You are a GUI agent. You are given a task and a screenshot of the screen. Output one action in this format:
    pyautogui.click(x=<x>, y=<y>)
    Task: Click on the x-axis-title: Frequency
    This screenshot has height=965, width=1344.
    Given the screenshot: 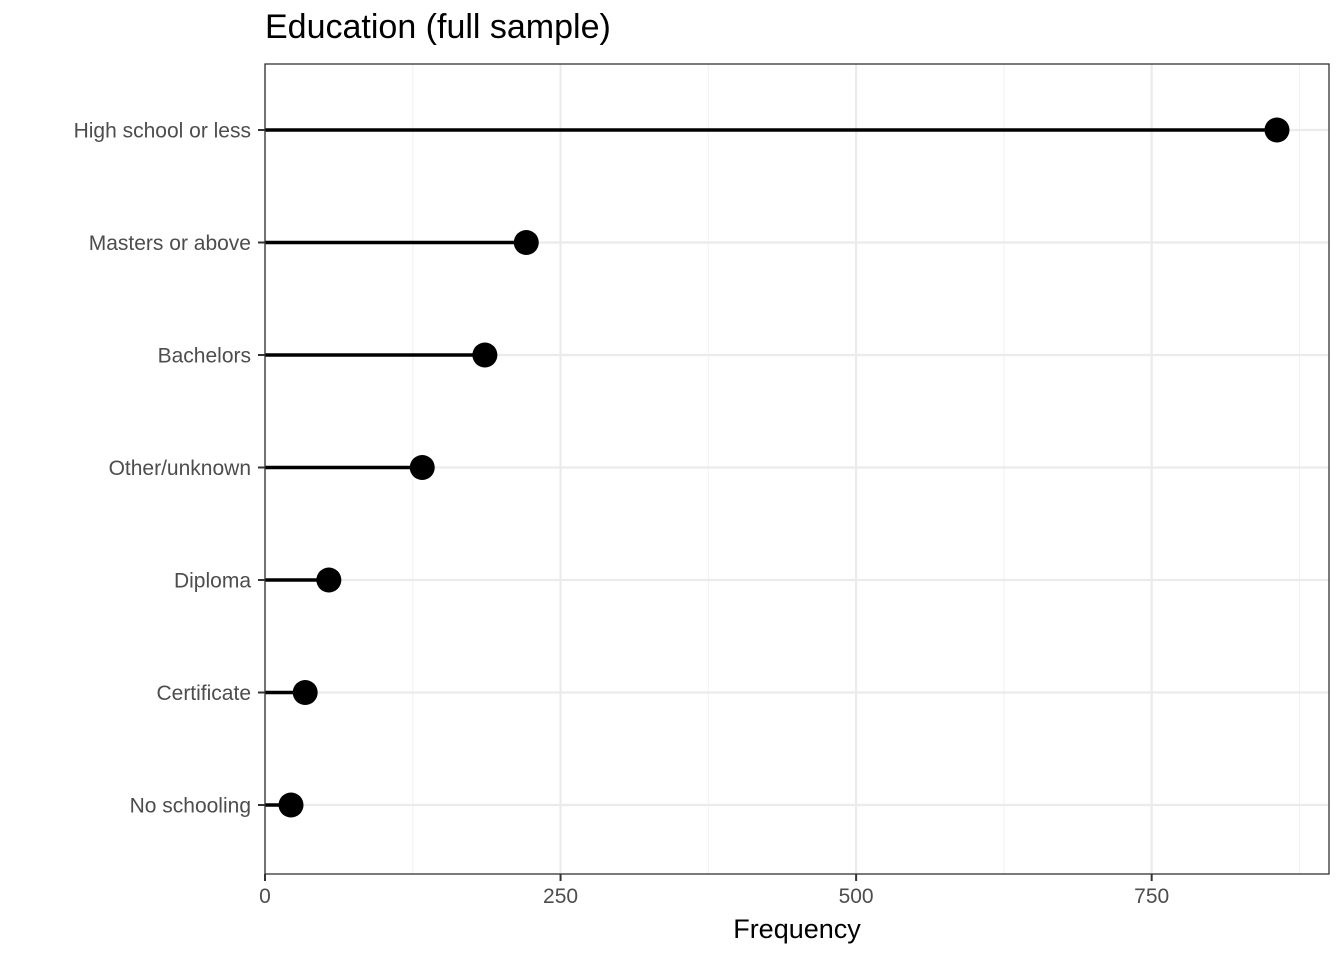 What is the action you would take?
    pyautogui.click(x=797, y=929)
    